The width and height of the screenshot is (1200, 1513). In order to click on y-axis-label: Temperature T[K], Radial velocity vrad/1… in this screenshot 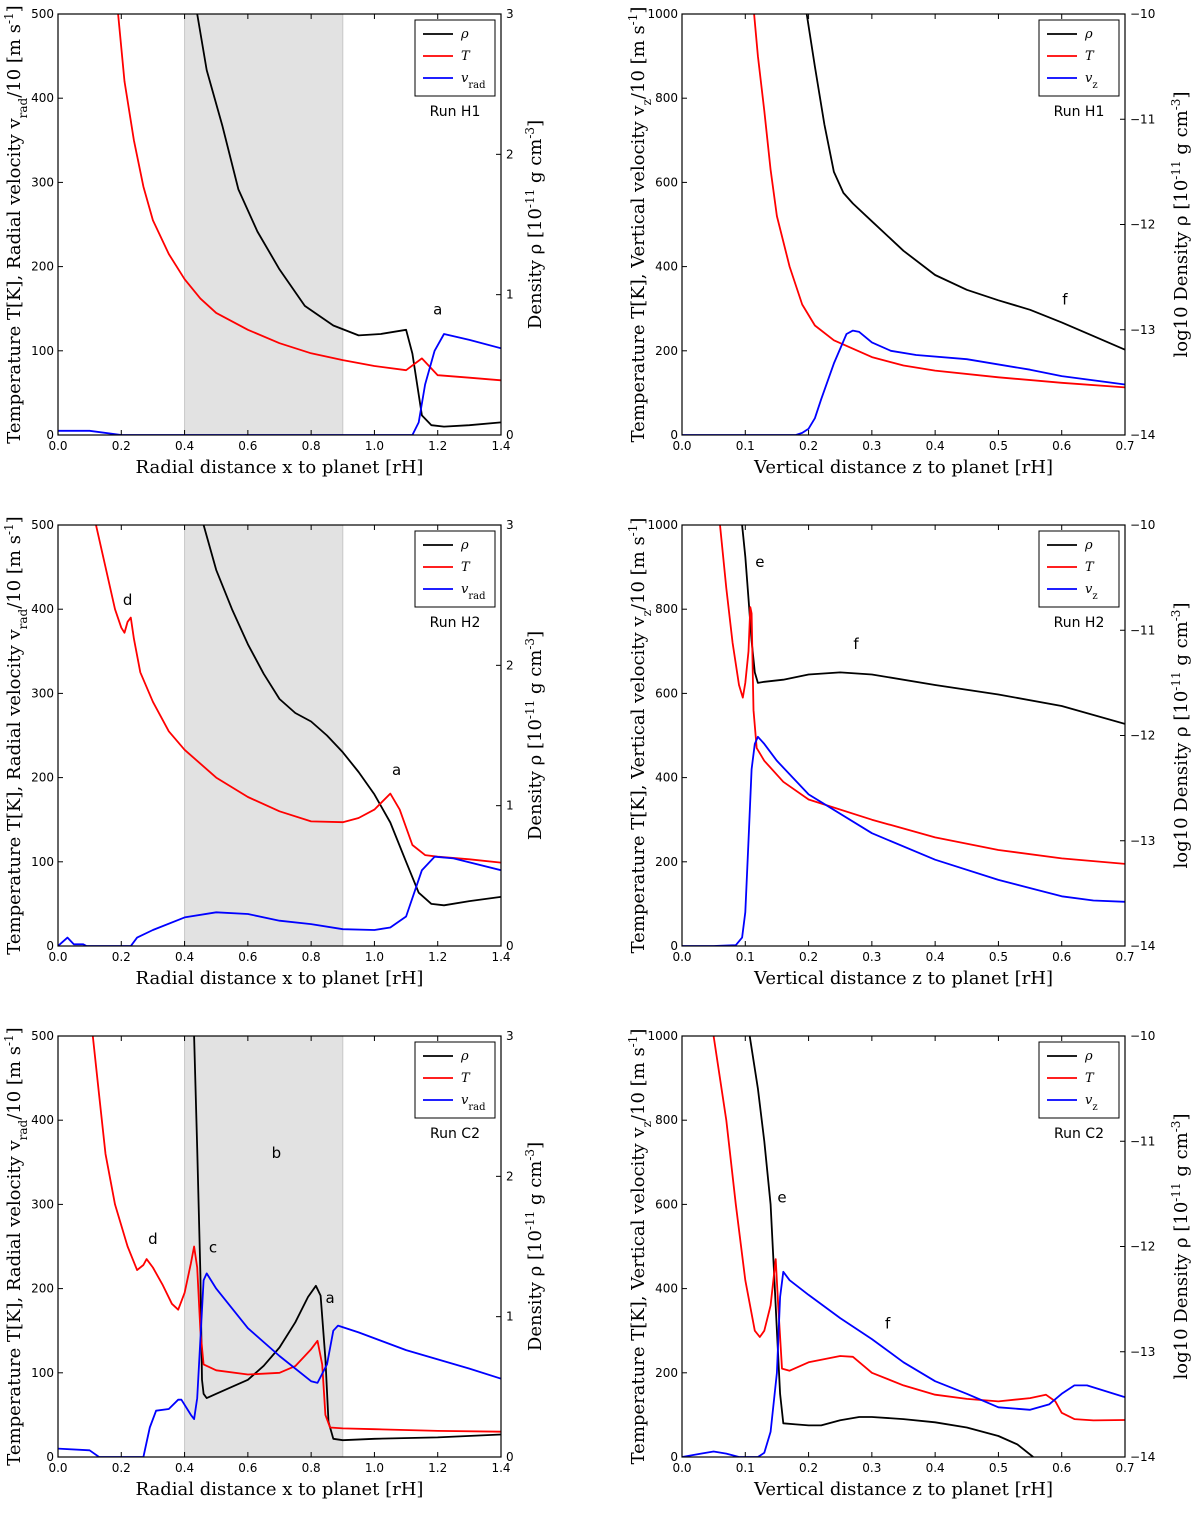, I will do `click(16, 1246)`.